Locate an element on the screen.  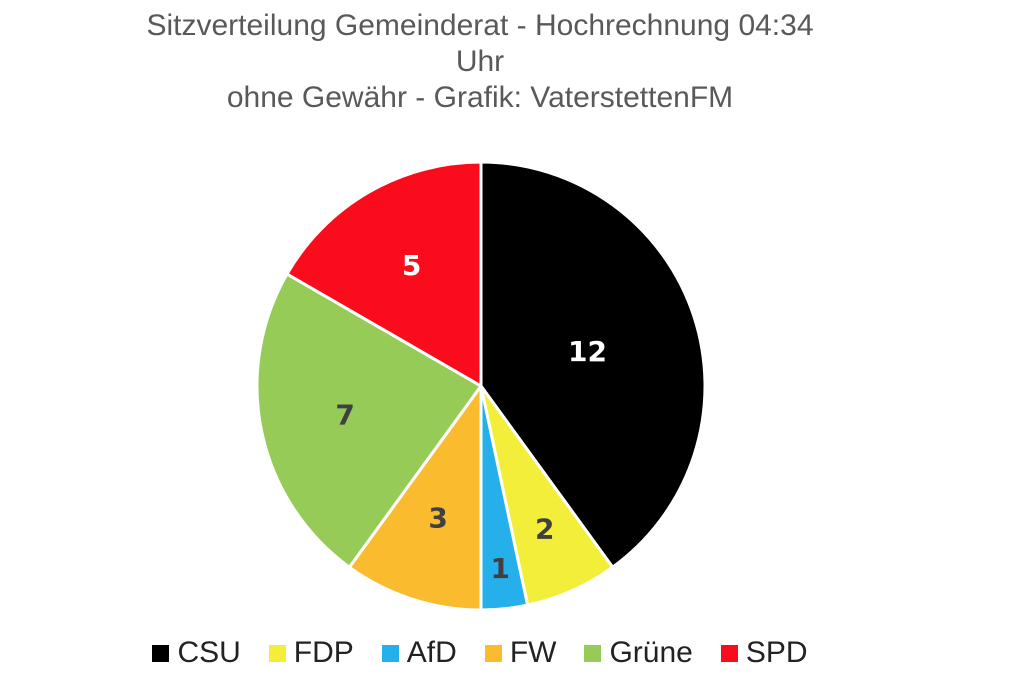
legend-item-afd: AfD is located at coordinates (419, 653).